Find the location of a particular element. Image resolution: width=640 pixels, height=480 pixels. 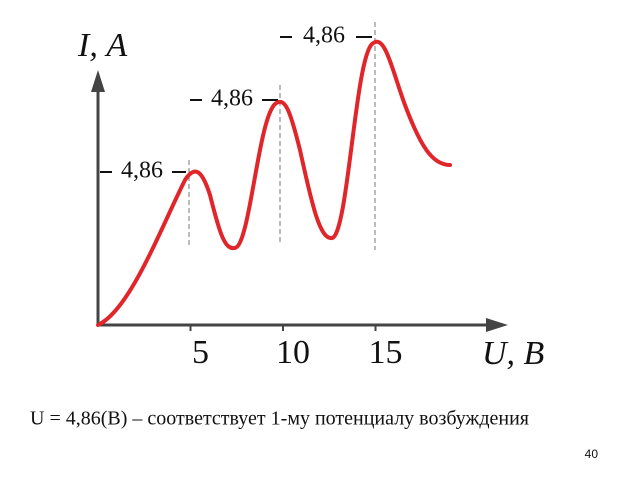

x-axis-arrow is located at coordinates (497, 325).